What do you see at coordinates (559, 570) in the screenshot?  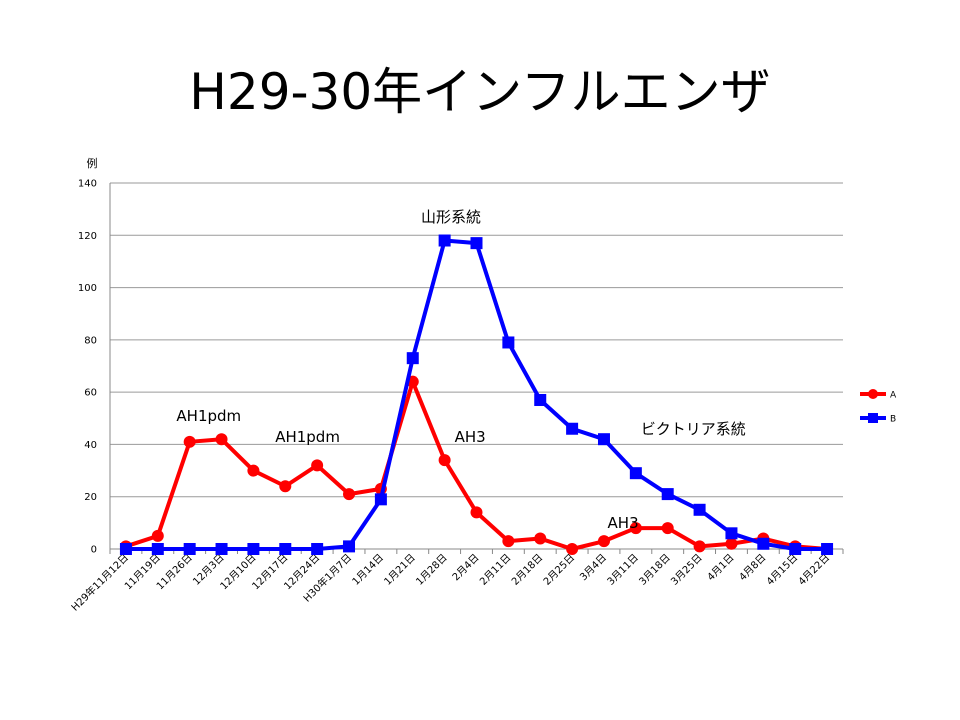 I see `x-tick-label: 2月25日` at bounding box center [559, 570].